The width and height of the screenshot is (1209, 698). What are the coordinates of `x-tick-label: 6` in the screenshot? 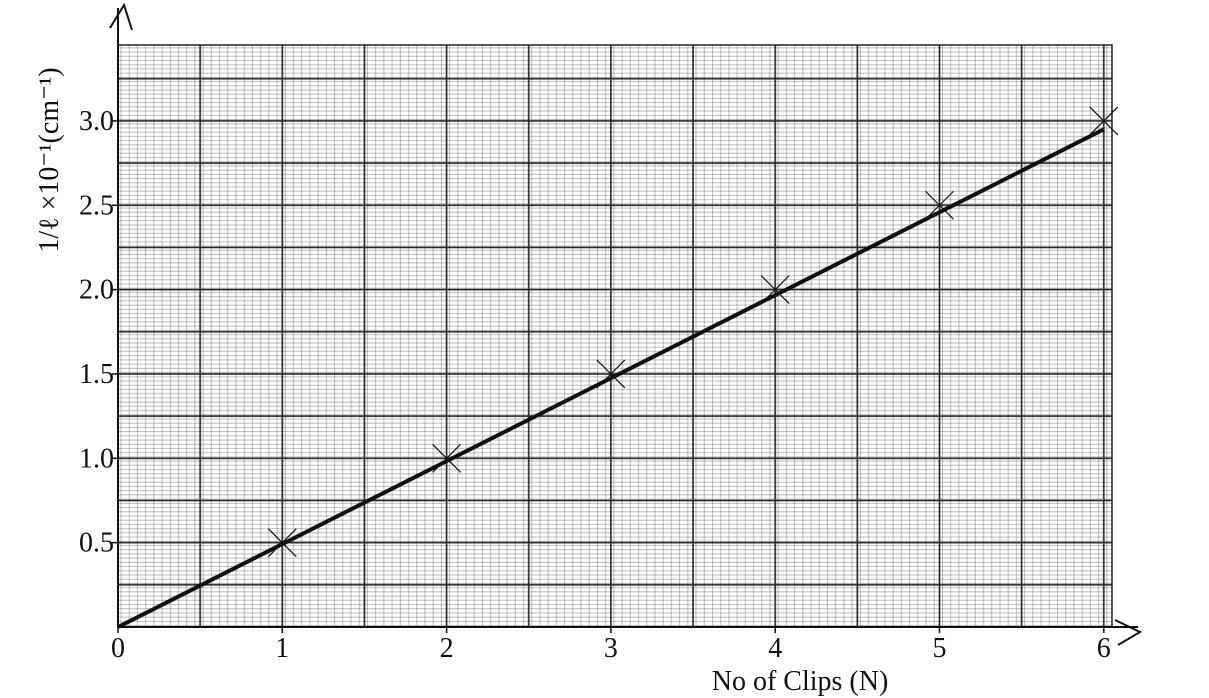 It's located at (1104, 648).